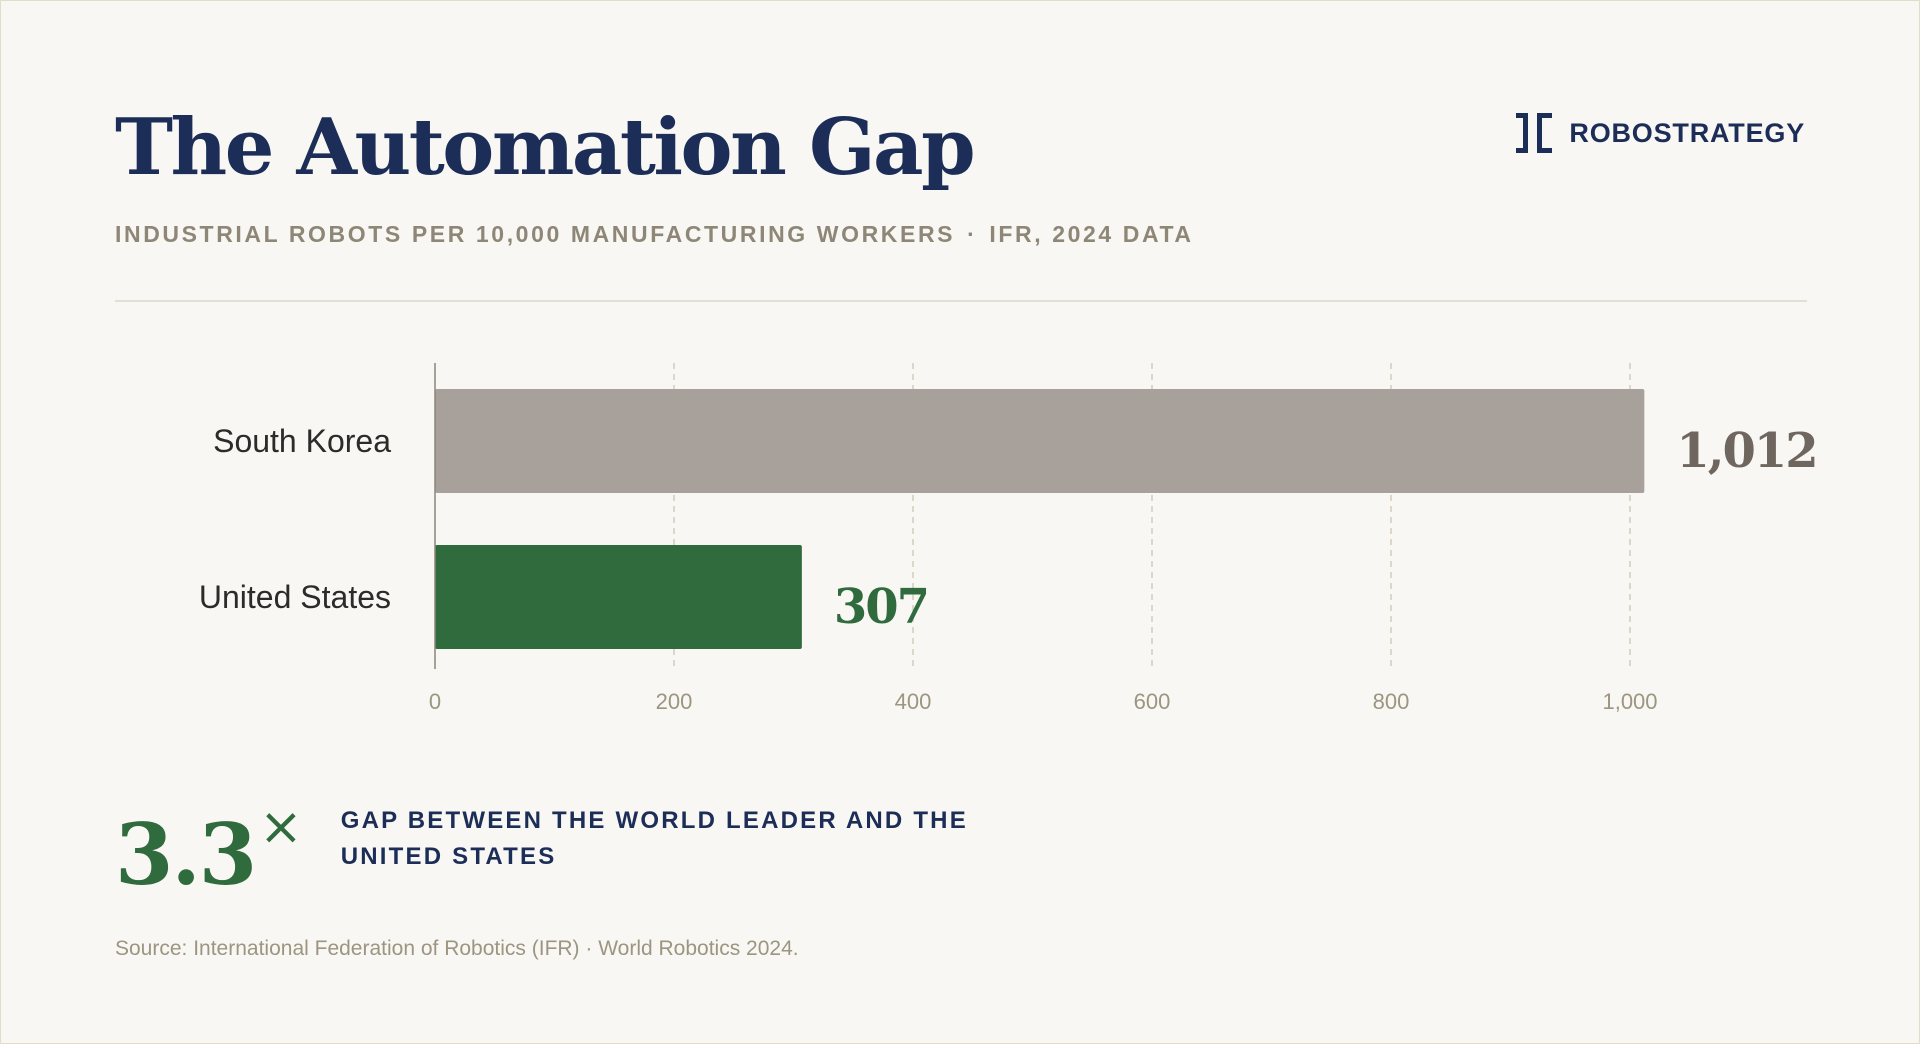 This screenshot has width=1920, height=1044. What do you see at coordinates (1534, 133) in the screenshot?
I see `bracket-logo-icon` at bounding box center [1534, 133].